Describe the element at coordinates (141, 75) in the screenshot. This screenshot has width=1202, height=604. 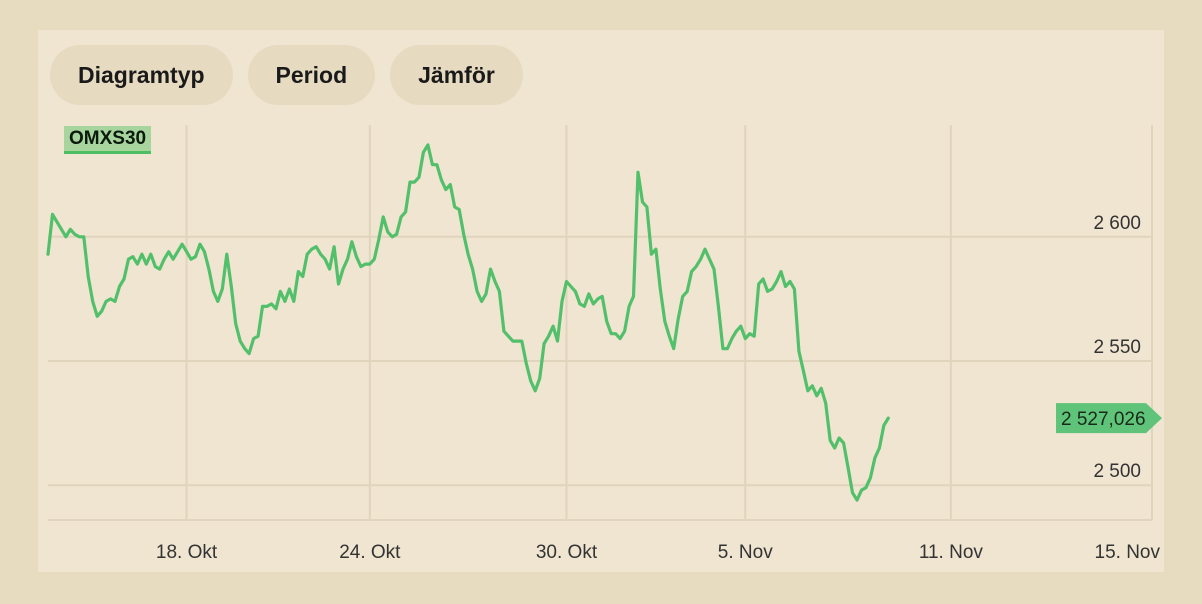
I see `chart-type-button: Diagramtyp` at that location.